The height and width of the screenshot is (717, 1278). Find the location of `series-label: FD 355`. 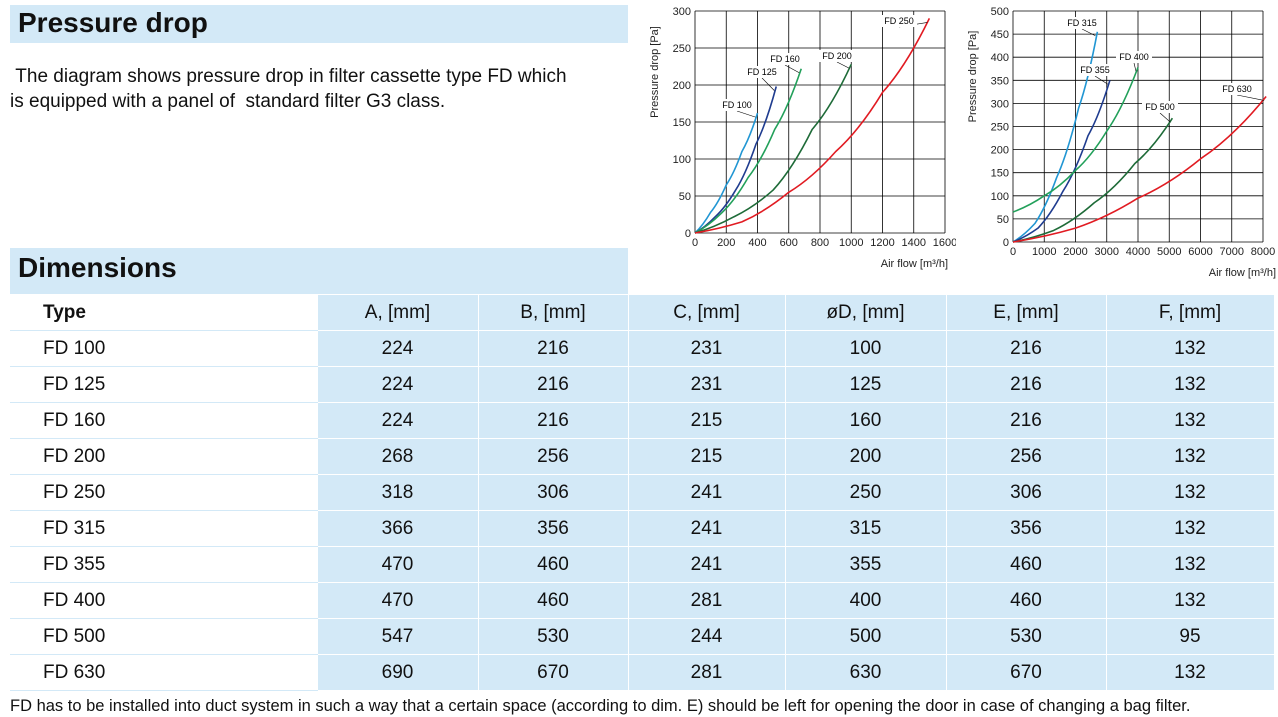

series-label: FD 355 is located at coordinates (1095, 70).